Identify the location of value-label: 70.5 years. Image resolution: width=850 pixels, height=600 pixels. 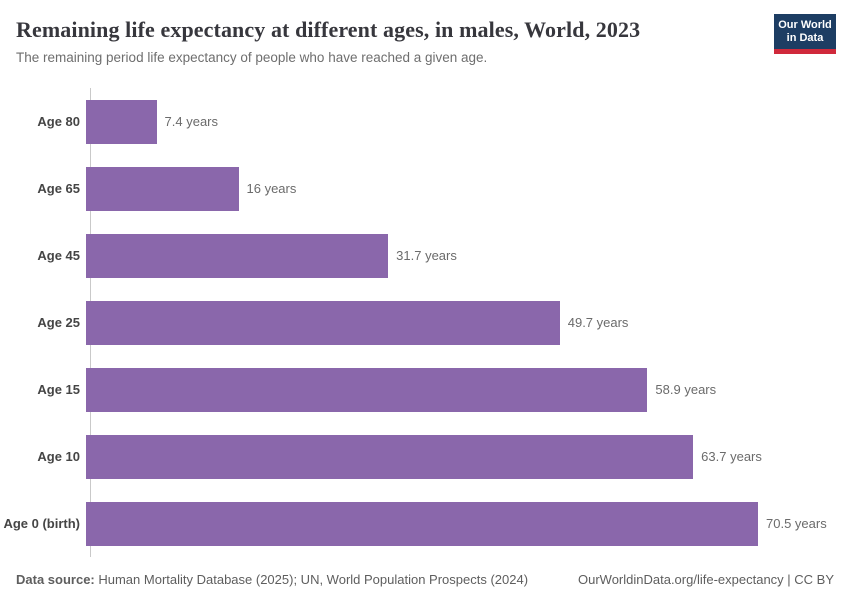
(796, 523).